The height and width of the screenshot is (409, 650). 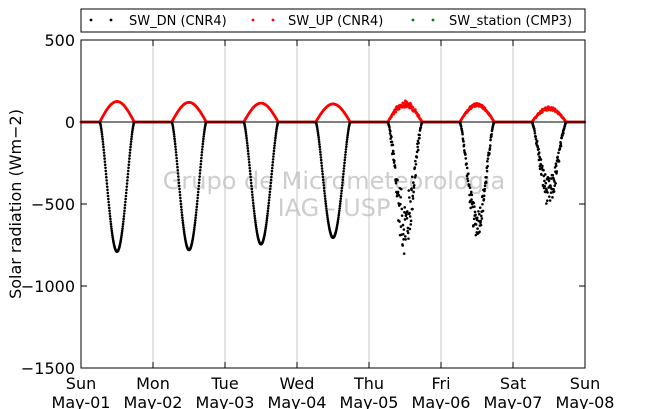 What do you see at coordinates (297, 401) in the screenshot?
I see `x-tick-label-date: May-04` at bounding box center [297, 401].